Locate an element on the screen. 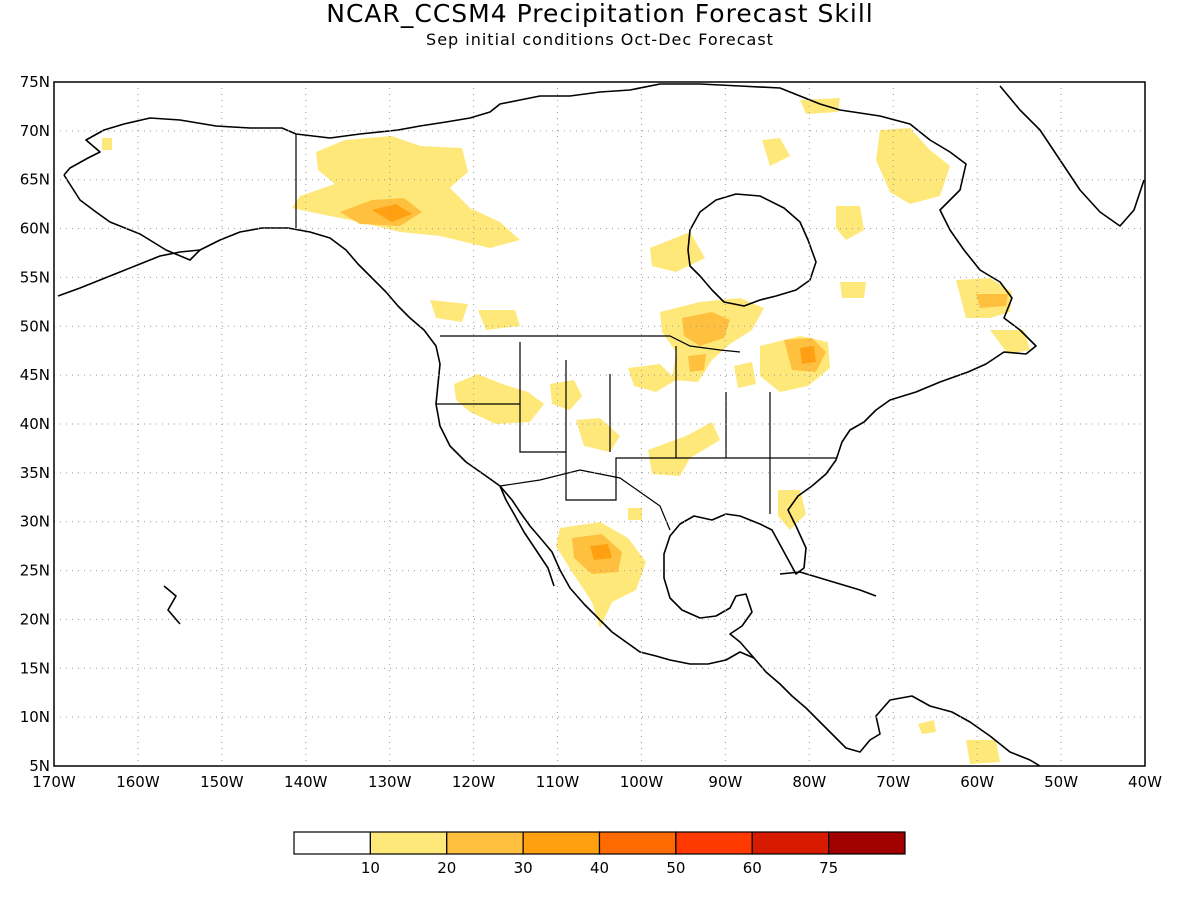 This screenshot has width=1200, height=900. lon-tick-label: 60W is located at coordinates (977, 782).